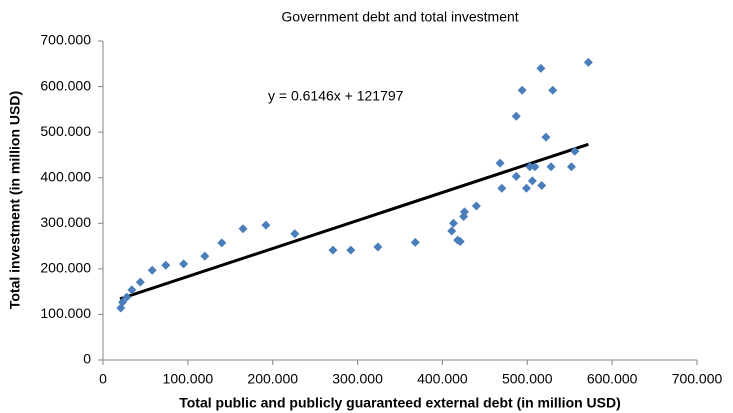 Image resolution: width=733 pixels, height=413 pixels. What do you see at coordinates (442, 379) in the screenshot?
I see `x-tick-label: 400.000` at bounding box center [442, 379].